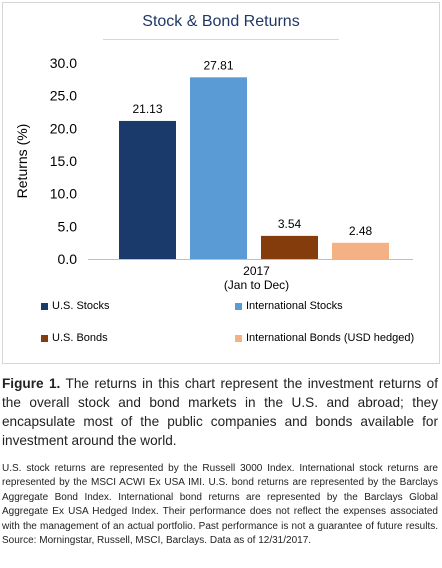  I want to click on legend-item-us-bonds: U.S. Bonds, so click(74, 338).